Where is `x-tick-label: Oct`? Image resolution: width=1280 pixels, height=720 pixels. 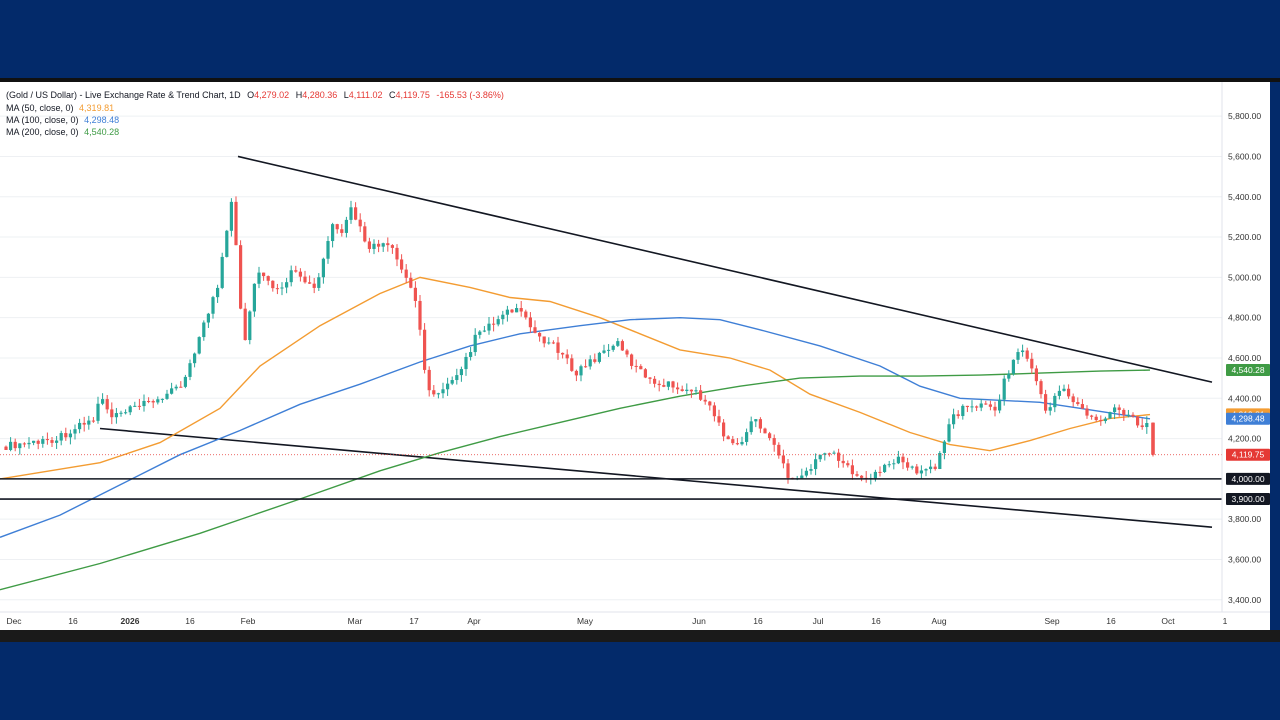
x-tick-label: Oct is located at coordinates (1168, 621).